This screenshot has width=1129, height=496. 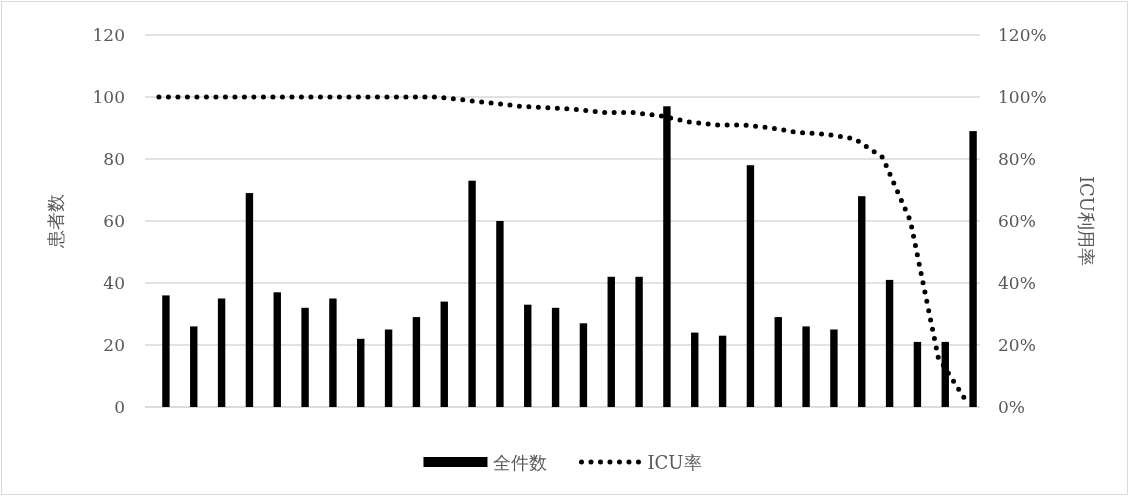 What do you see at coordinates (1017, 345) in the screenshot?
I see `y2-tick-label: 20%` at bounding box center [1017, 345].